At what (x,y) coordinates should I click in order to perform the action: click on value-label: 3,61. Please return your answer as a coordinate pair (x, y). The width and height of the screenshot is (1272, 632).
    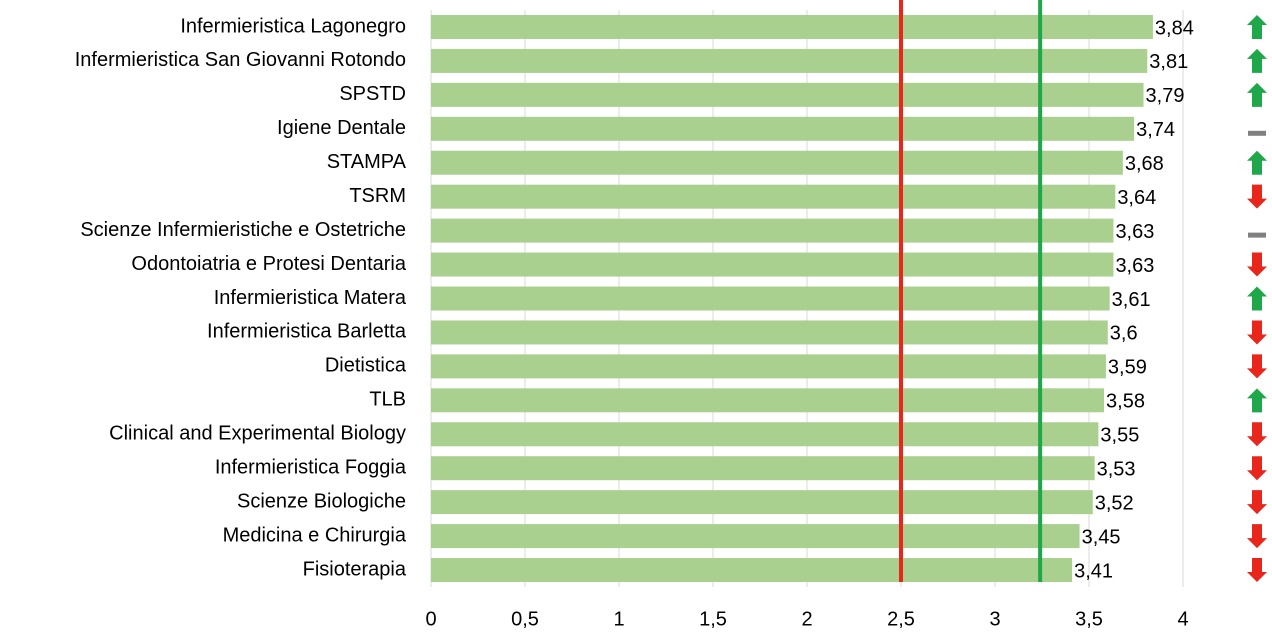
    Looking at the image, I should click on (1131, 300).